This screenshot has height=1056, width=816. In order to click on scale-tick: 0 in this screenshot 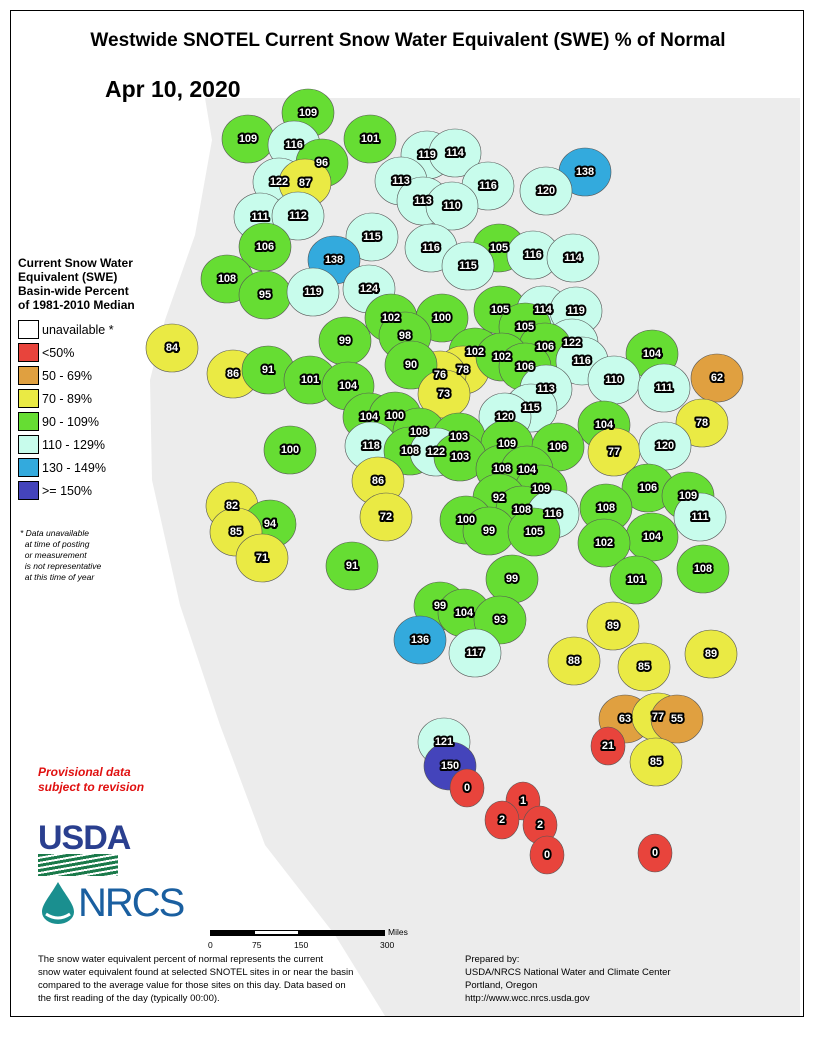, I will do `click(210, 945)`.